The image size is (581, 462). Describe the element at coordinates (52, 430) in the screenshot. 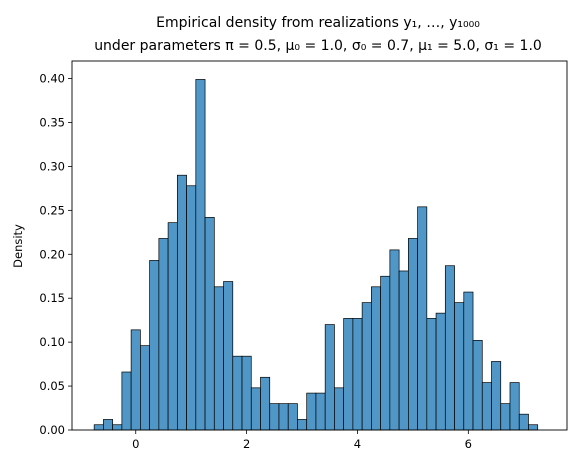

I see `y-tick-label: 0.00` at that location.